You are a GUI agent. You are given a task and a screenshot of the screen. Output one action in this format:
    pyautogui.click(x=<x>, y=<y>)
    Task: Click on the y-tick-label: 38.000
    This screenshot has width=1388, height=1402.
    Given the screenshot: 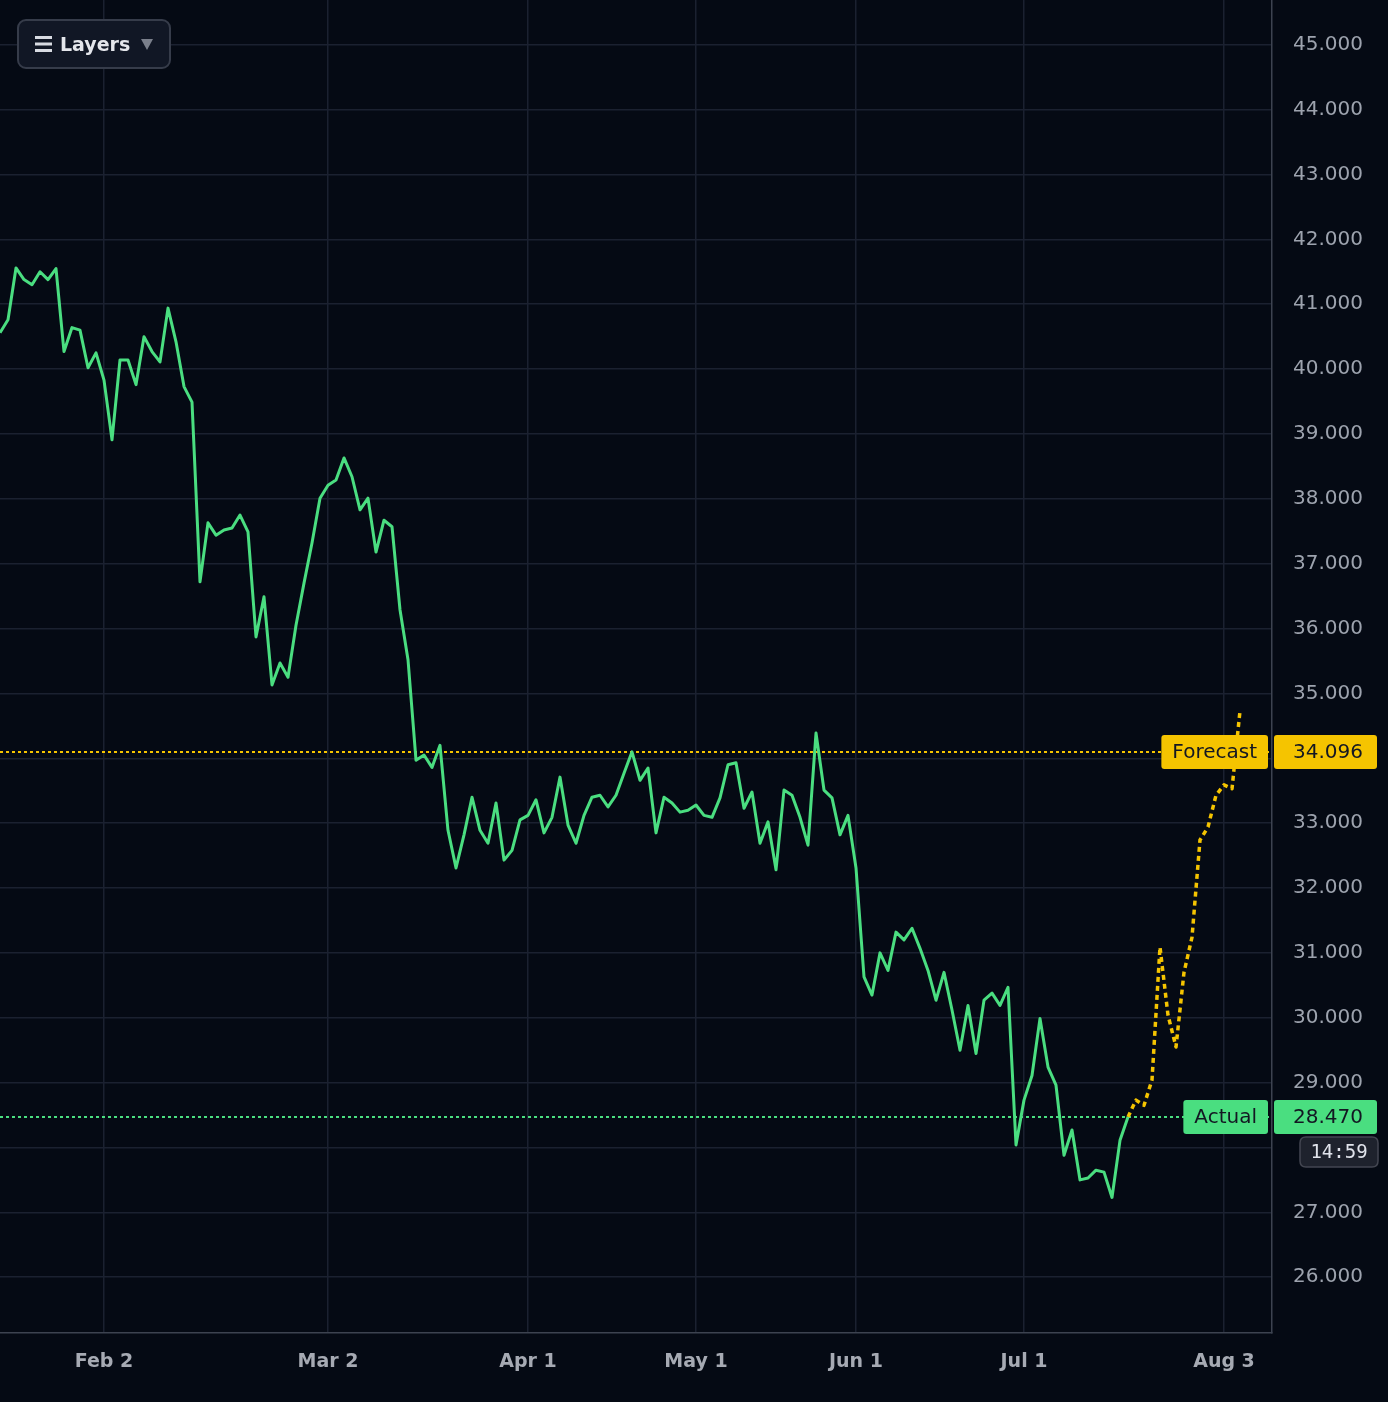 What is the action you would take?
    pyautogui.click(x=1328, y=497)
    